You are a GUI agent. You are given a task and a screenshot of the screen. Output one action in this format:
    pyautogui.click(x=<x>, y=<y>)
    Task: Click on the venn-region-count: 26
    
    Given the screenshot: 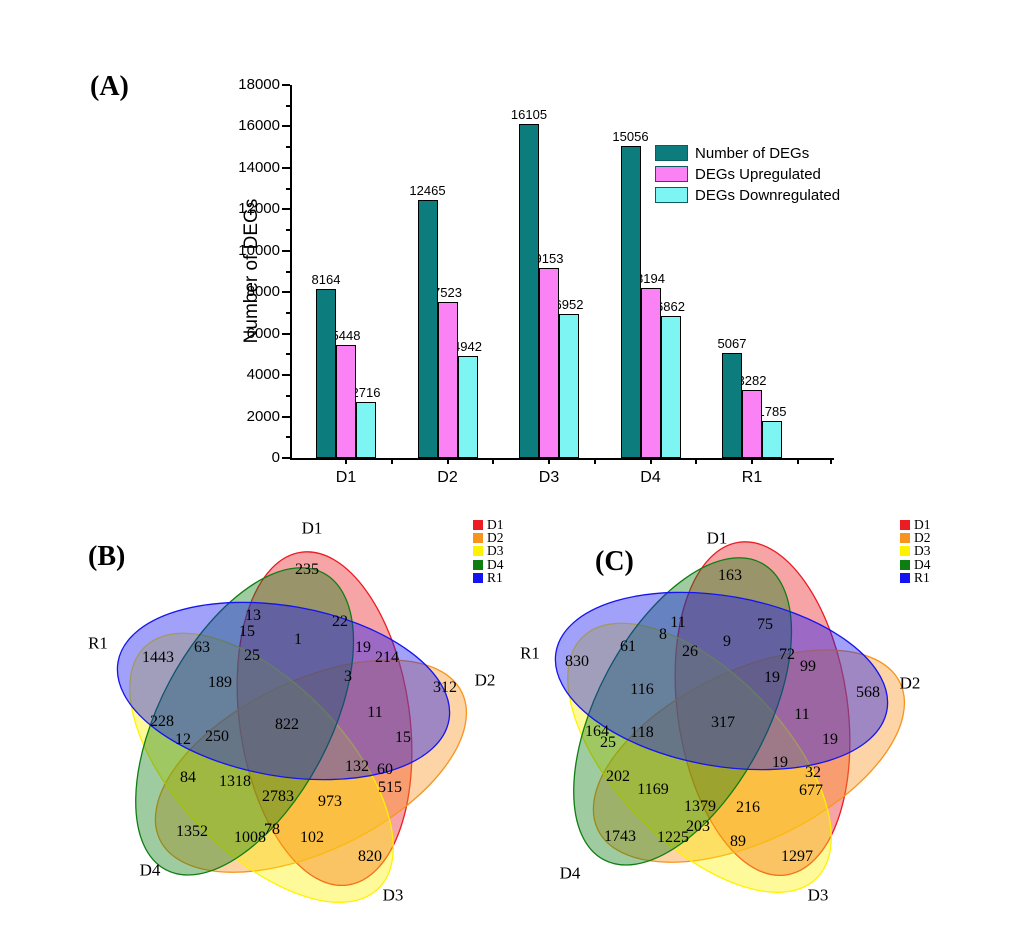 What is the action you would take?
    pyautogui.click(x=690, y=651)
    